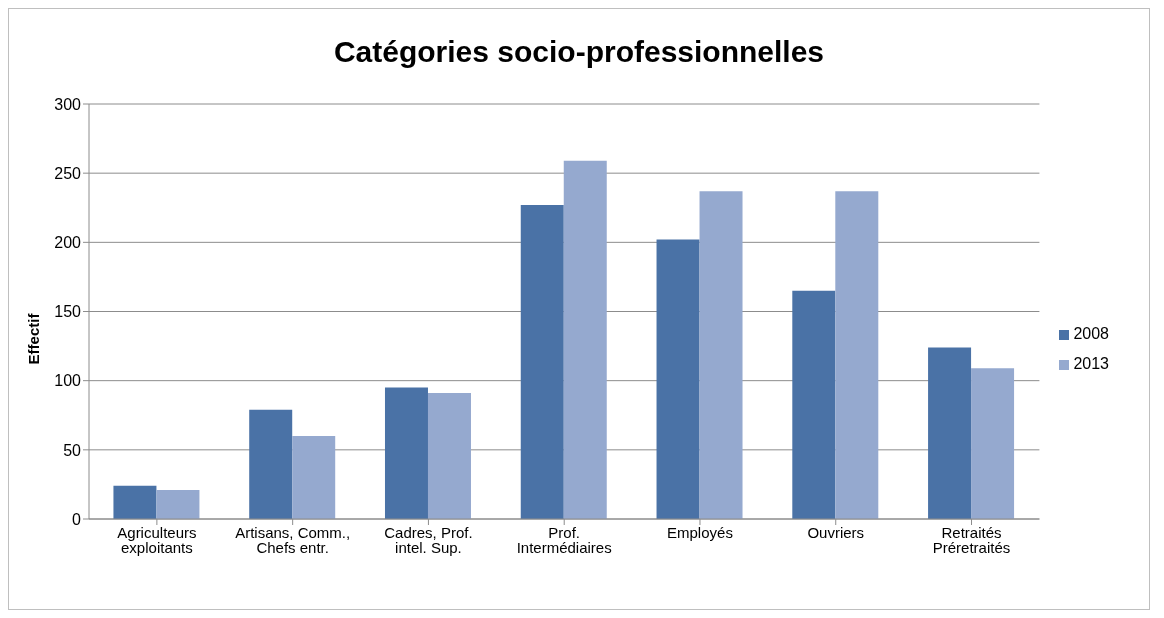 Image resolution: width=1164 pixels, height=618 pixels. What do you see at coordinates (428, 539) in the screenshot?
I see `x-tick-label: Cadres, Prof. intel. Sup.` at bounding box center [428, 539].